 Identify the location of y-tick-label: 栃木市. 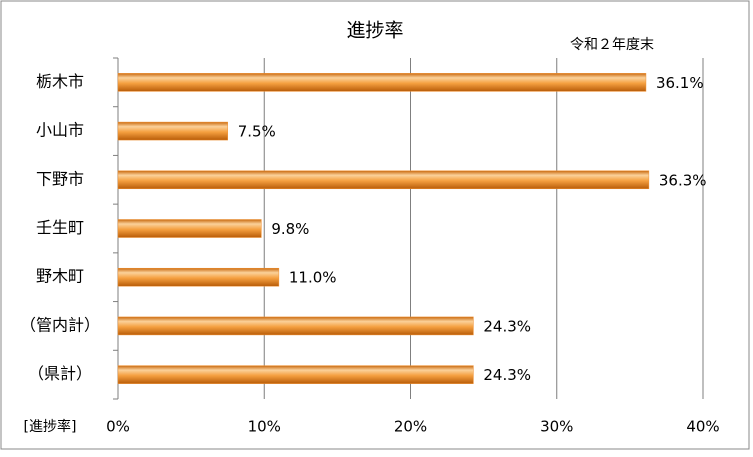
(60, 81).